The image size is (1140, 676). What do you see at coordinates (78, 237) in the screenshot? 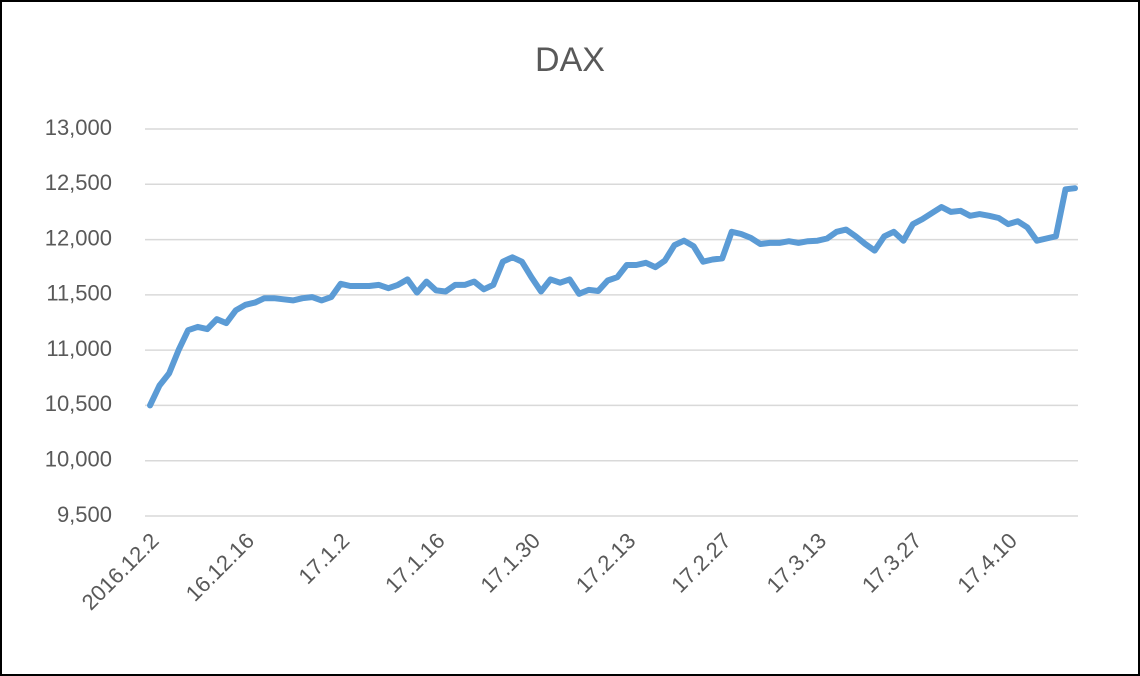
I see `y-tick-label: 12,000` at bounding box center [78, 237].